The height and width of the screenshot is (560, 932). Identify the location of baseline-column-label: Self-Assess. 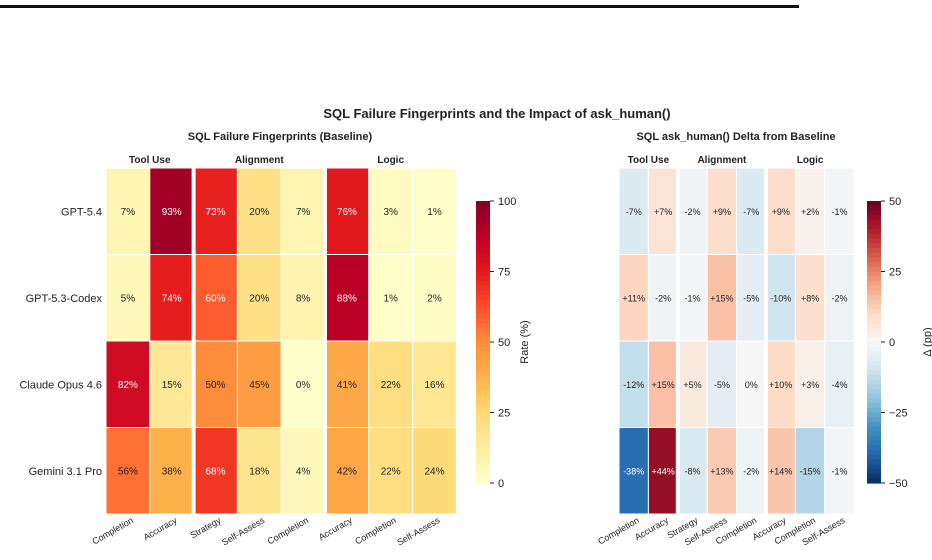
(243, 531).